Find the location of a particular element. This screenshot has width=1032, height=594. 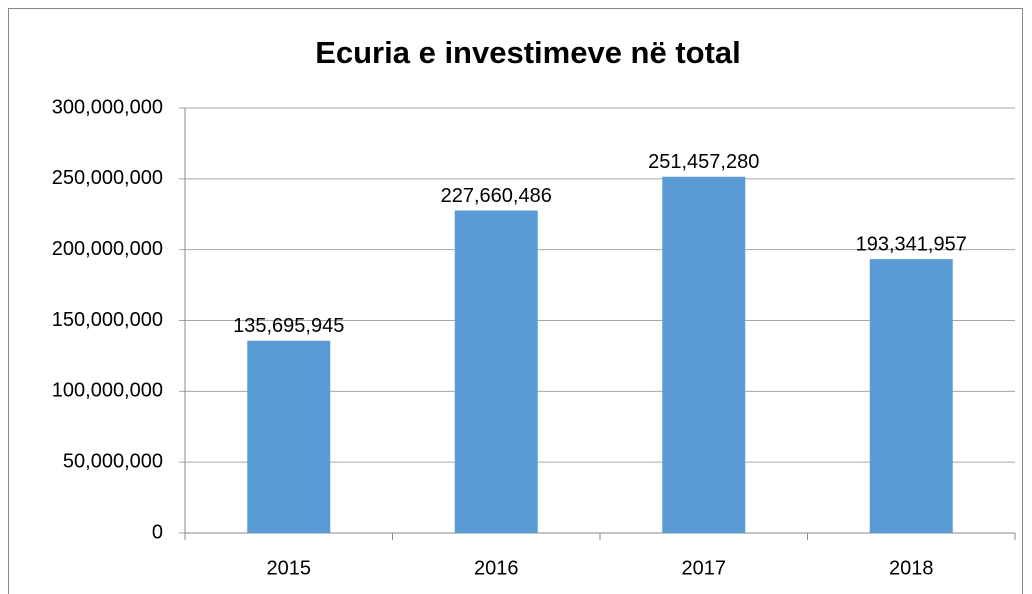

y-tick-label: 200,000,000 is located at coordinates (107, 249).